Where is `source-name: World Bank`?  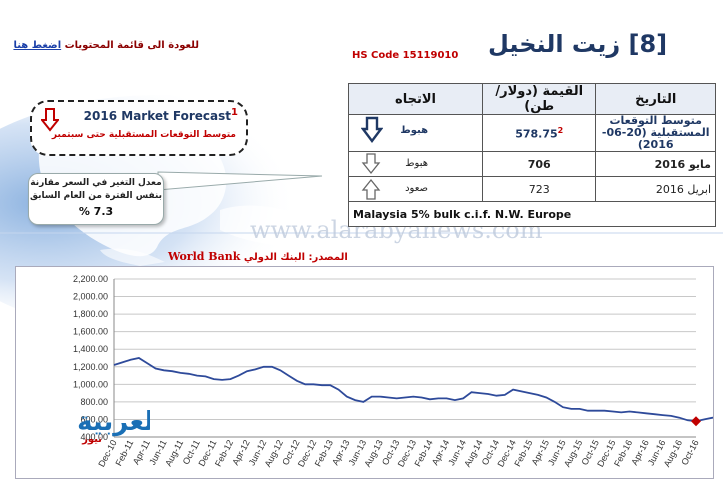
source-name: World Bank is located at coordinates (204, 256).